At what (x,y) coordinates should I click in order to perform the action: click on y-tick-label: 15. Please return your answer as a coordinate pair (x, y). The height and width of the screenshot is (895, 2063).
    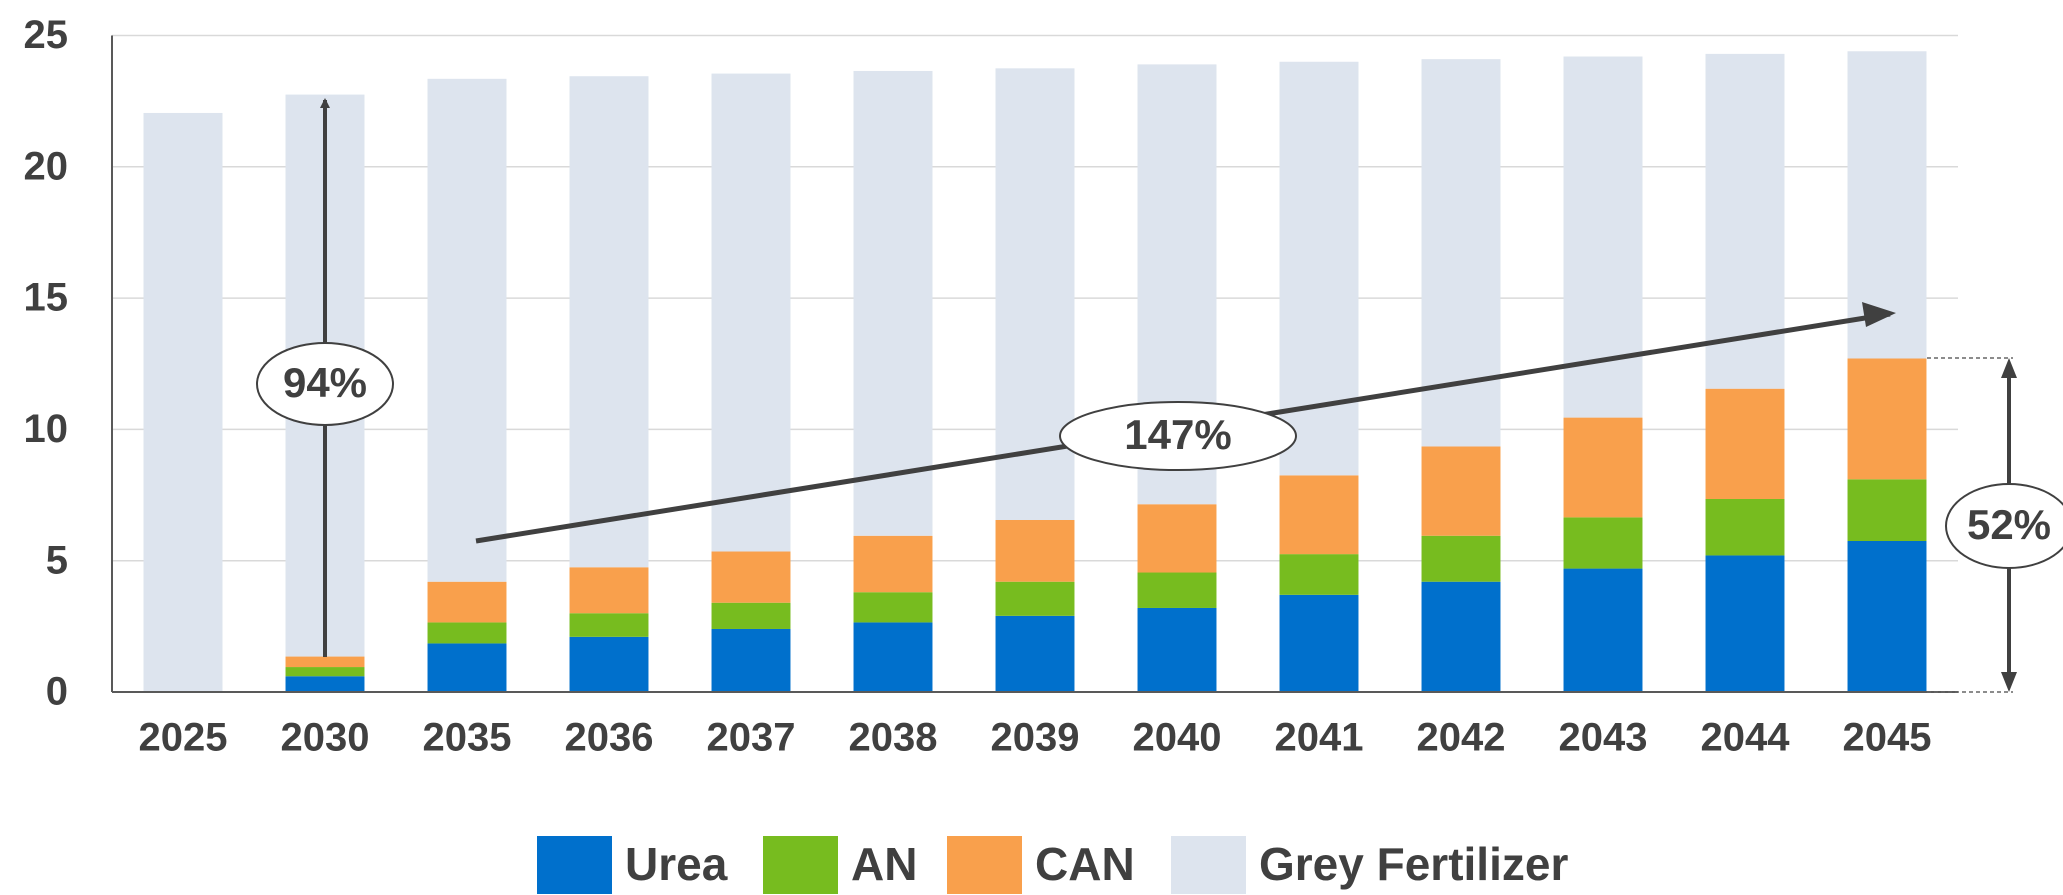
    Looking at the image, I should click on (46, 298).